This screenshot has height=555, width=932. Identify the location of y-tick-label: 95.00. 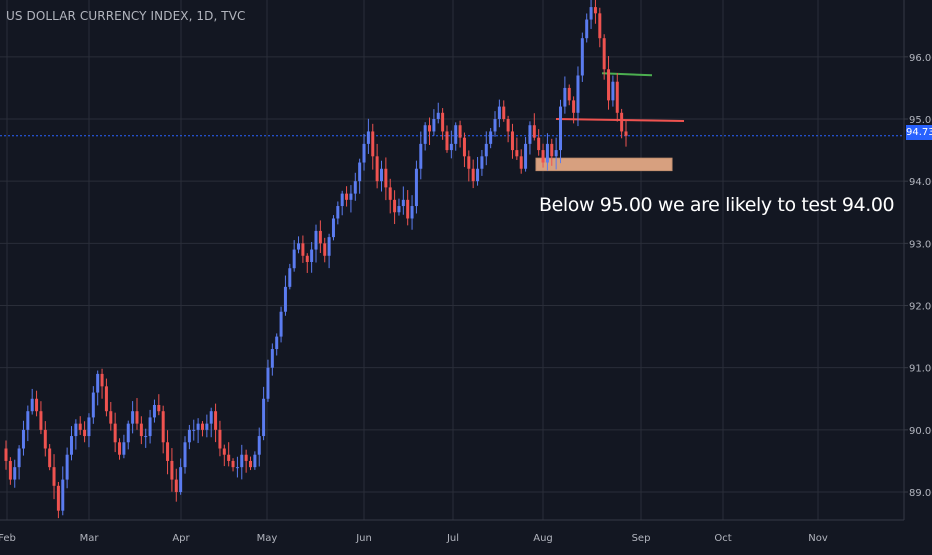
(920, 120).